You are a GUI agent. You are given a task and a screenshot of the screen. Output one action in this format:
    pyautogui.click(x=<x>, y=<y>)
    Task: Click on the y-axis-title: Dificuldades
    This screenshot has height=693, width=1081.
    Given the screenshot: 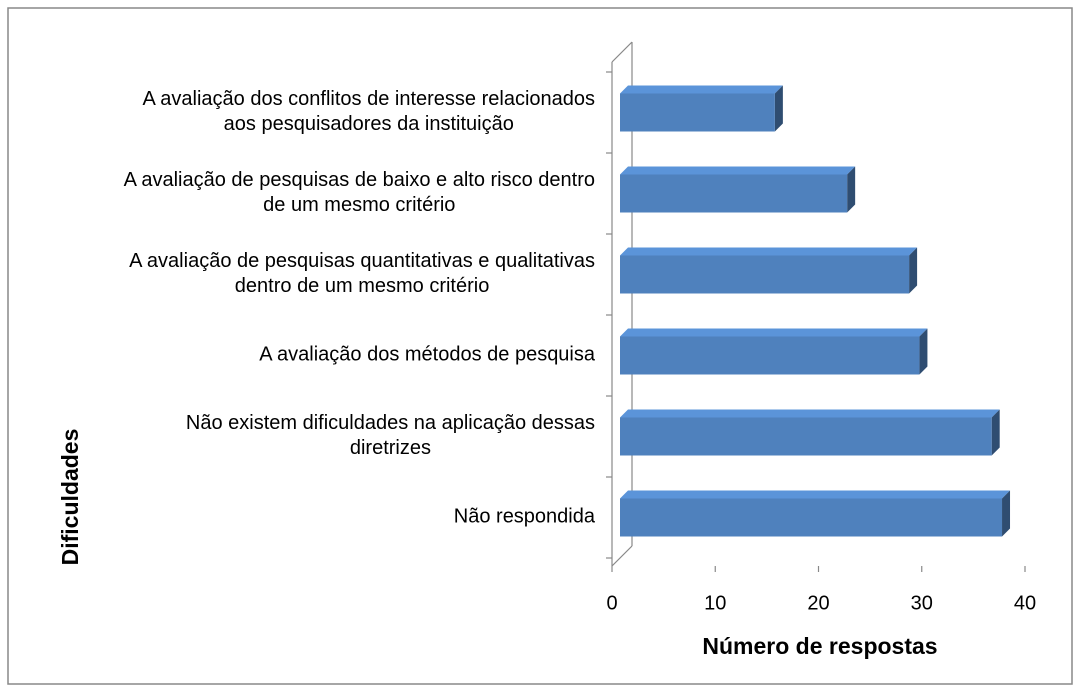 What is the action you would take?
    pyautogui.click(x=70, y=497)
    